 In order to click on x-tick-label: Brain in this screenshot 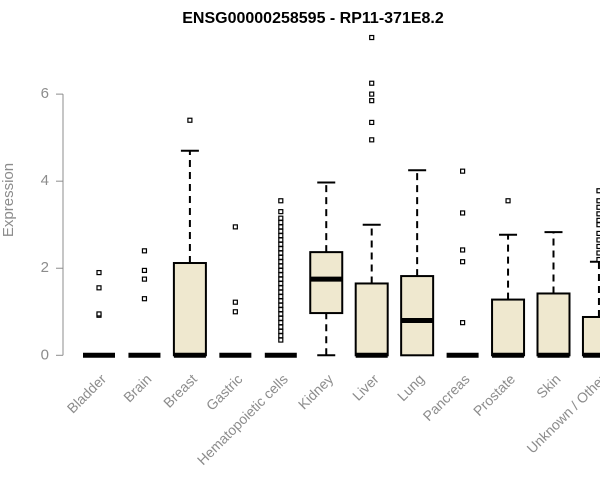, I will do `click(137, 388)`.